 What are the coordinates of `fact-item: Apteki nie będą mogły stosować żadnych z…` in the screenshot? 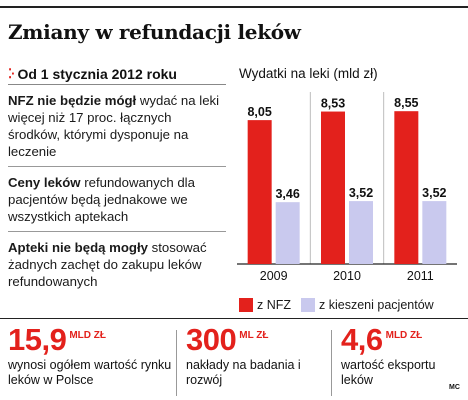 It's located at (117, 264).